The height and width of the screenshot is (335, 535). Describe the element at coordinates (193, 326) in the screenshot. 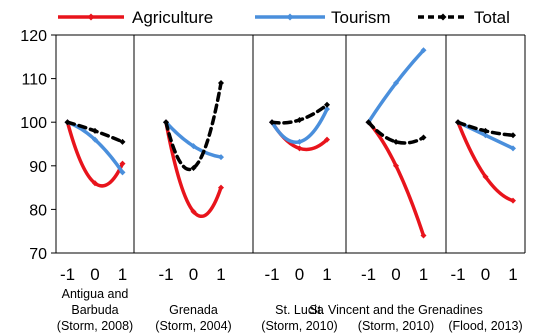

I see `panel-label: (Storm, 2004)` at that location.